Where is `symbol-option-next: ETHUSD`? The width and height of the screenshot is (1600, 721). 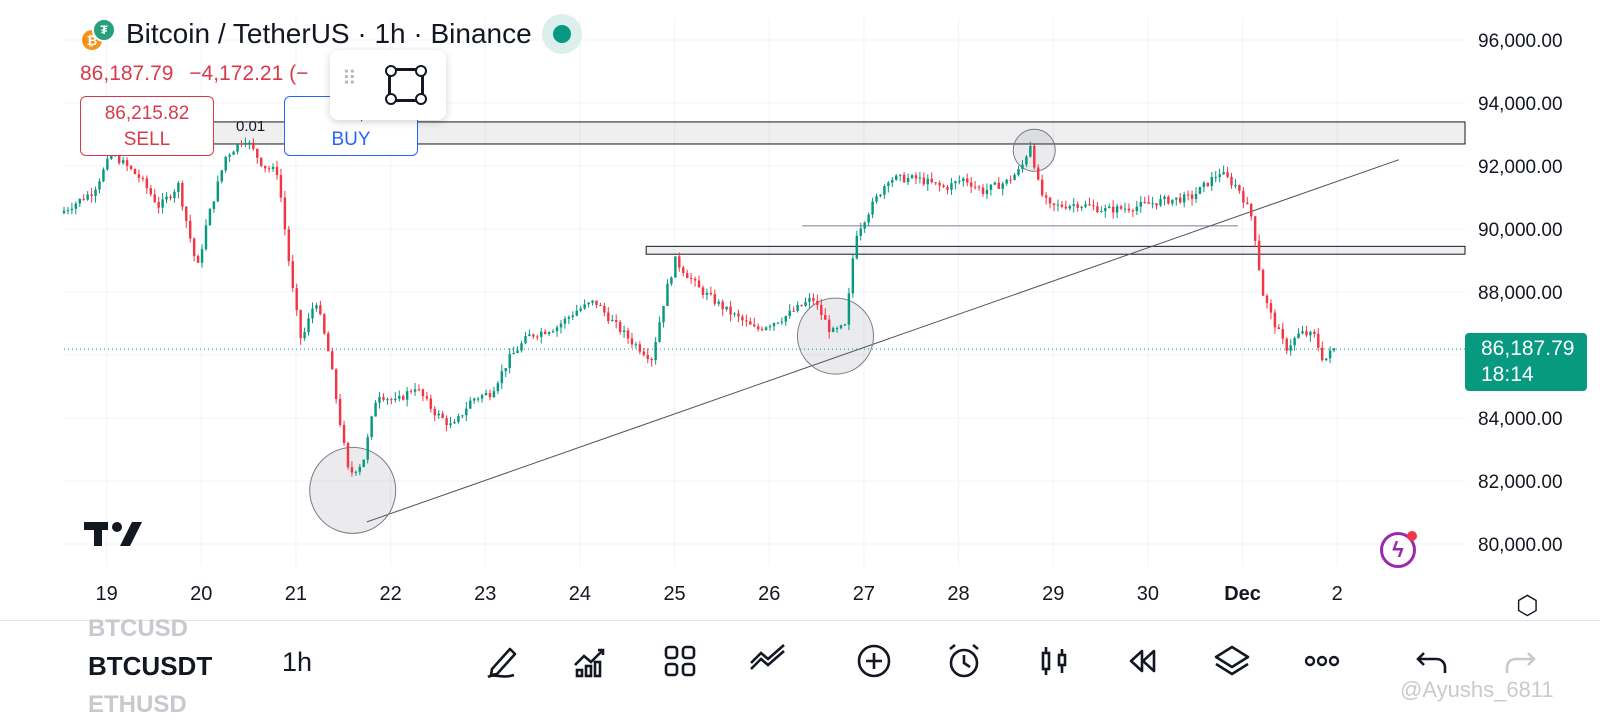
symbol-option-next: ETHUSD is located at coordinates (137, 704).